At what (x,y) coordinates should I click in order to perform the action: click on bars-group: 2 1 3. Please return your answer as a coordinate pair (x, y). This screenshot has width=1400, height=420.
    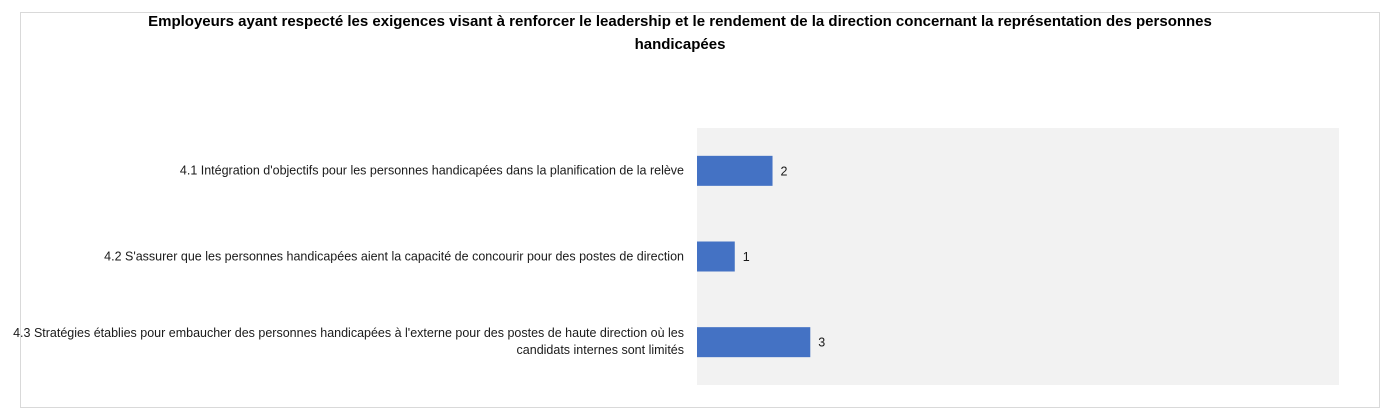
    Looking at the image, I should click on (761, 256).